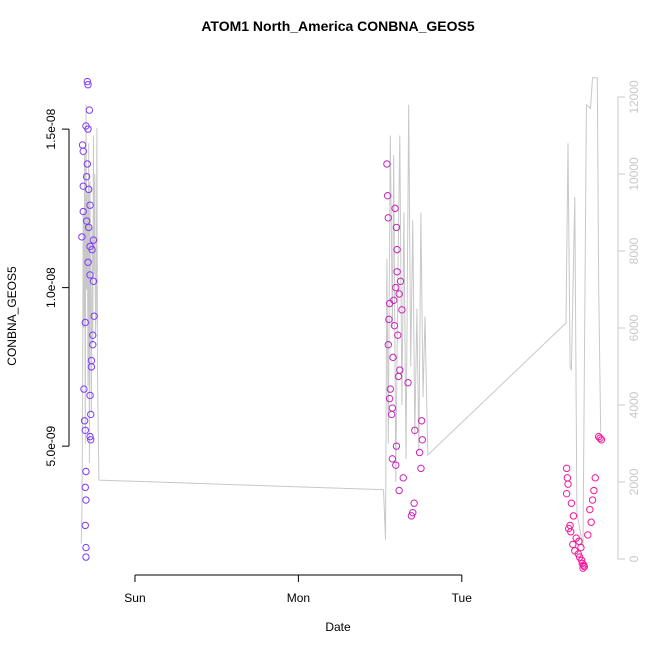 The width and height of the screenshot is (650, 655). Describe the element at coordinates (134, 598) in the screenshot. I see `x-tick-label: Sun` at that location.